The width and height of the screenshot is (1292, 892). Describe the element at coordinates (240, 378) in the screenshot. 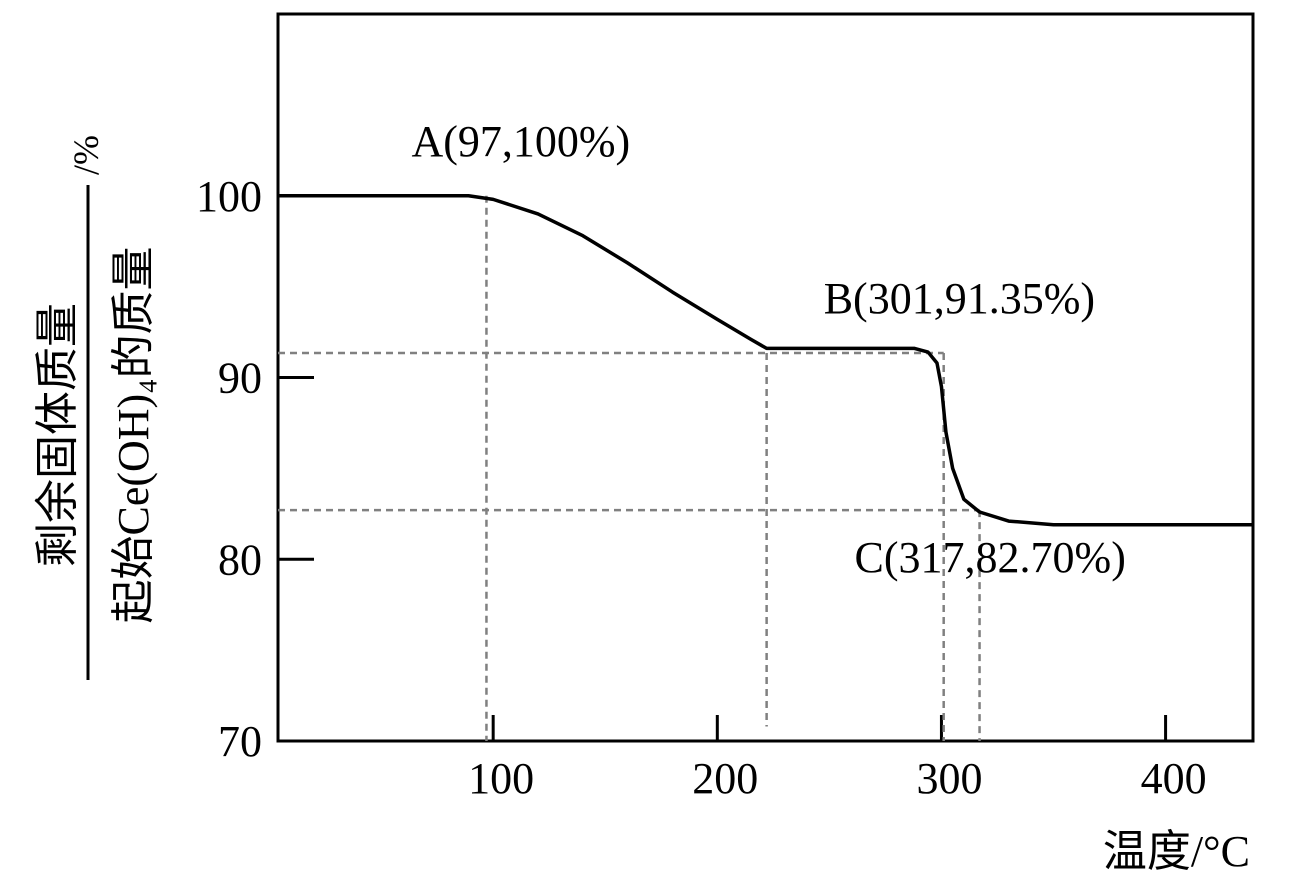

I see `y-tick-label: 90` at that location.